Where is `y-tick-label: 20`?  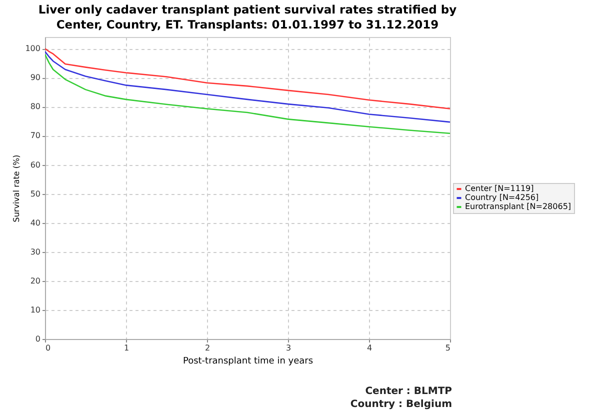
y-tick-label: 20 is located at coordinates (35, 281).